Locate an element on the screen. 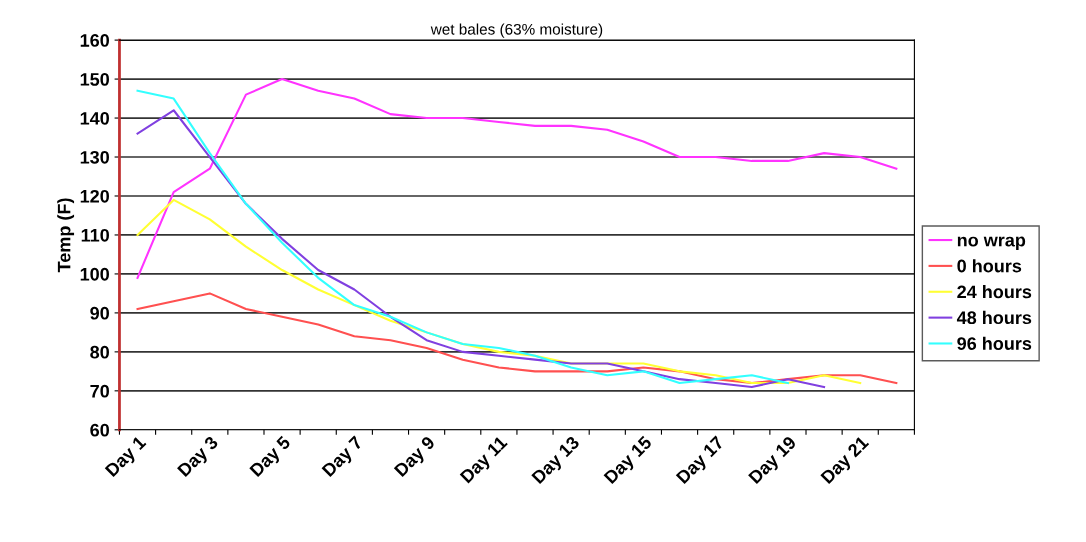 This screenshot has width=1086, height=542. y-tick-label: 80 is located at coordinates (99, 352).